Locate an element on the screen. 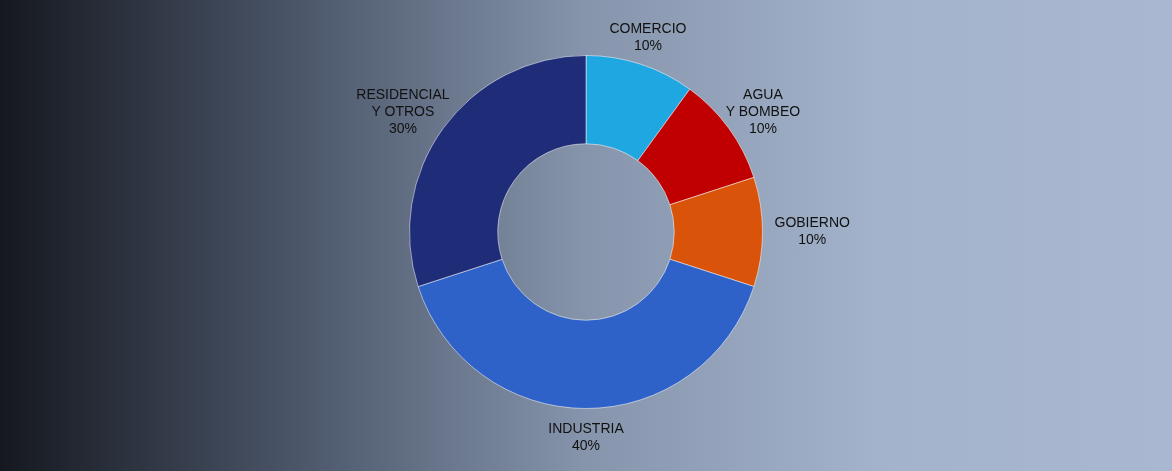 This screenshot has width=1172, height=471. slice-label: GOBIERNO is located at coordinates (812, 222).